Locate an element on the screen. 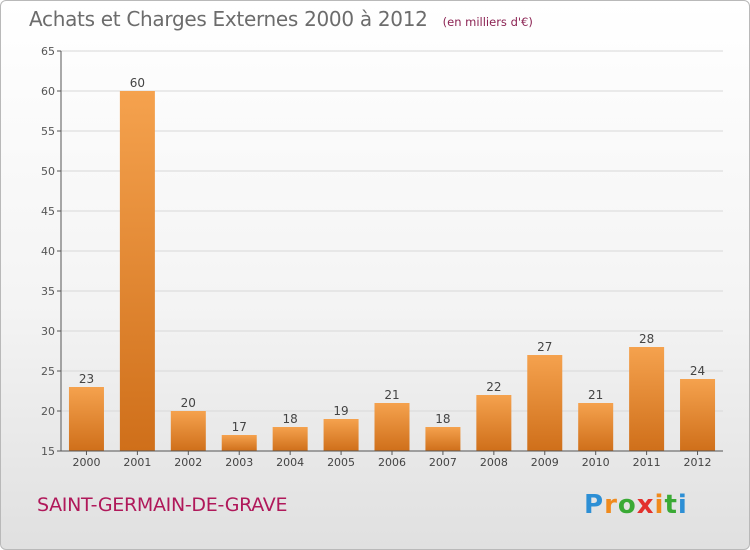  y-tick-label: 40 is located at coordinates (48, 251).